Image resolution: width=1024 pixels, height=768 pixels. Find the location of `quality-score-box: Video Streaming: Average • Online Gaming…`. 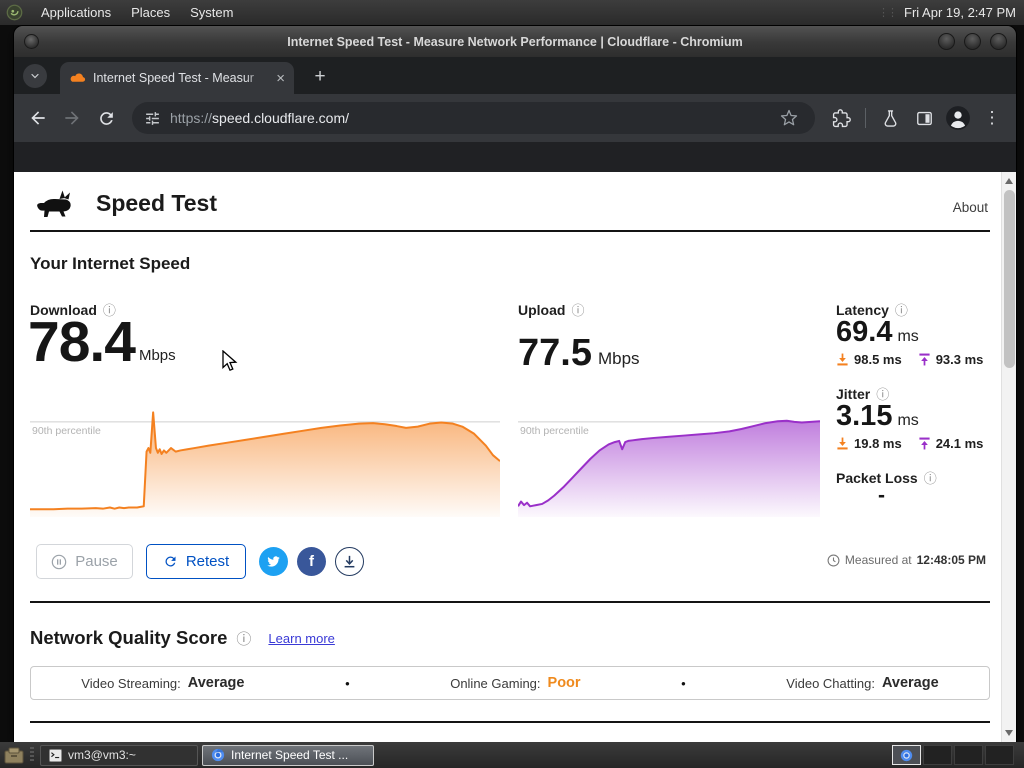

quality-score-box: Video Streaming: Average • Online Gaming… is located at coordinates (510, 683).